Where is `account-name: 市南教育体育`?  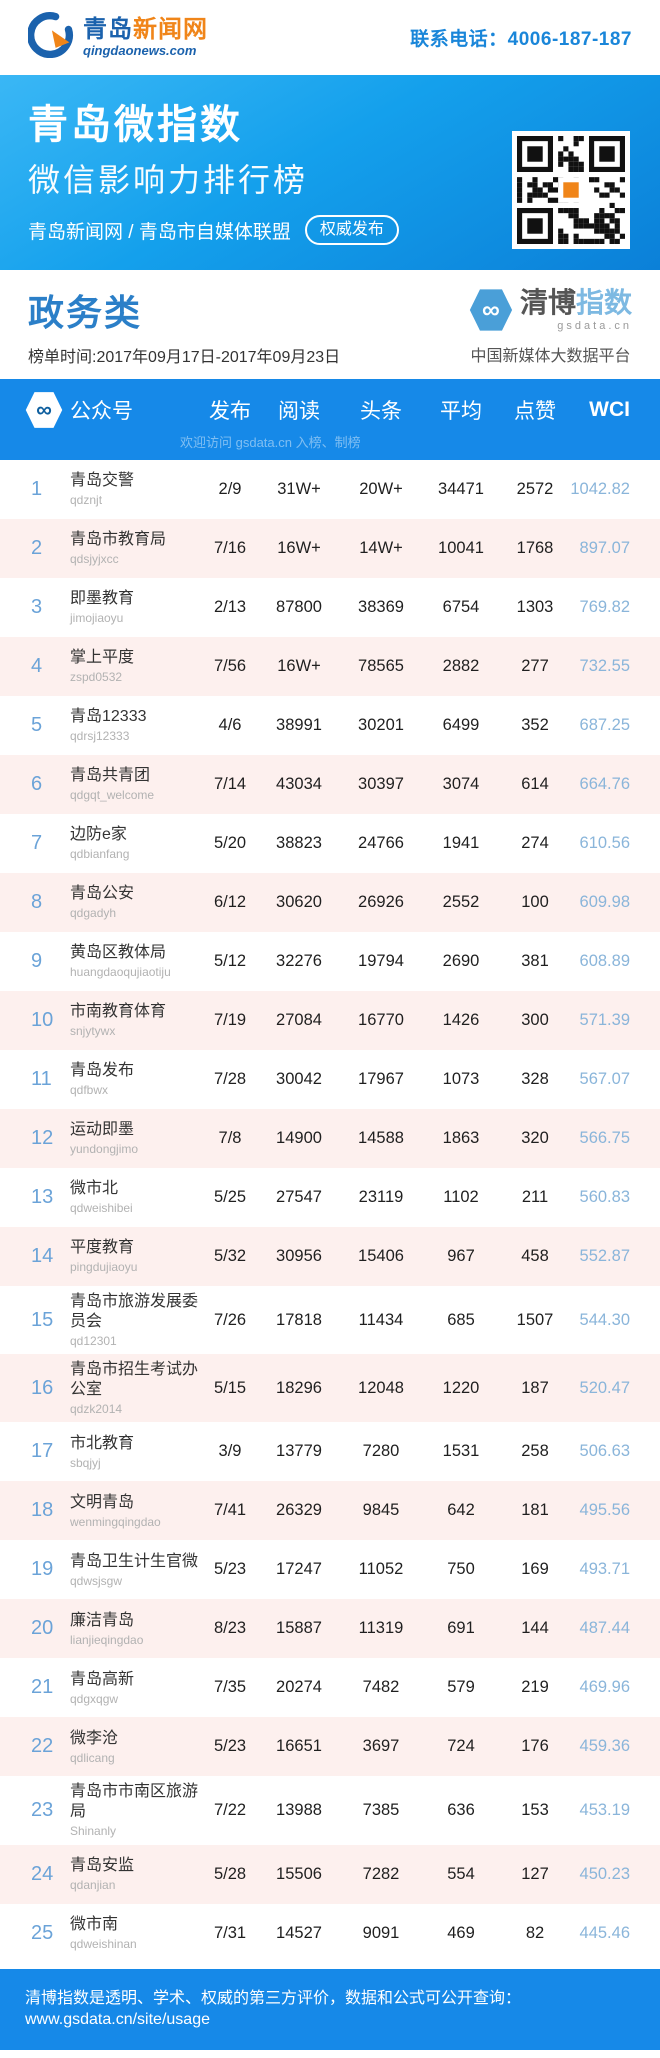 account-name: 市南教育体育 is located at coordinates (118, 1012).